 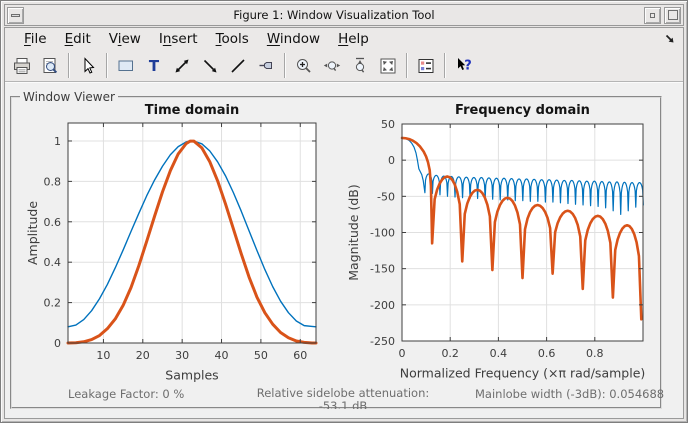 What do you see at coordinates (126, 66) in the screenshot?
I see `insert-rectangle-icon` at bounding box center [126, 66].